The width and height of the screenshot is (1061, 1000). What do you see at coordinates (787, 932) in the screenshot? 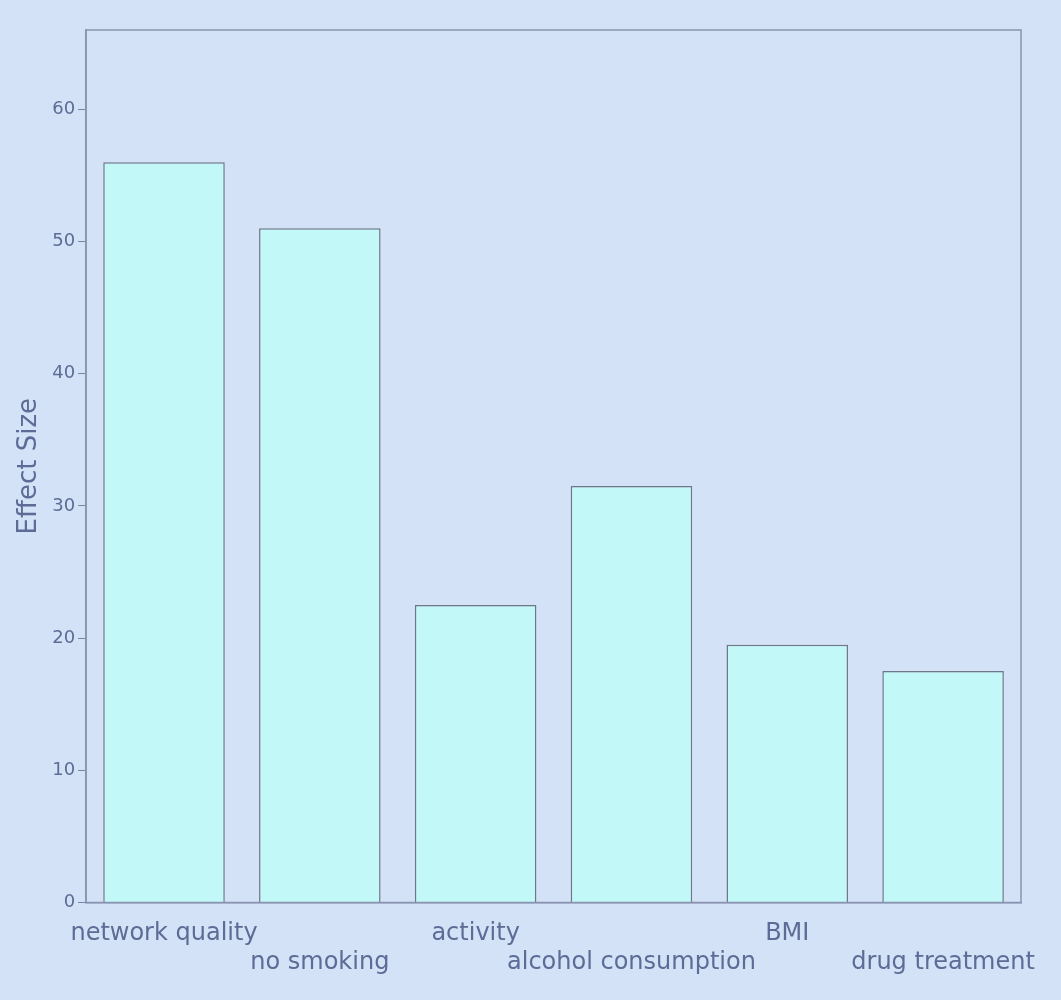
I see `x-tick-label: BMI` at bounding box center [787, 932].